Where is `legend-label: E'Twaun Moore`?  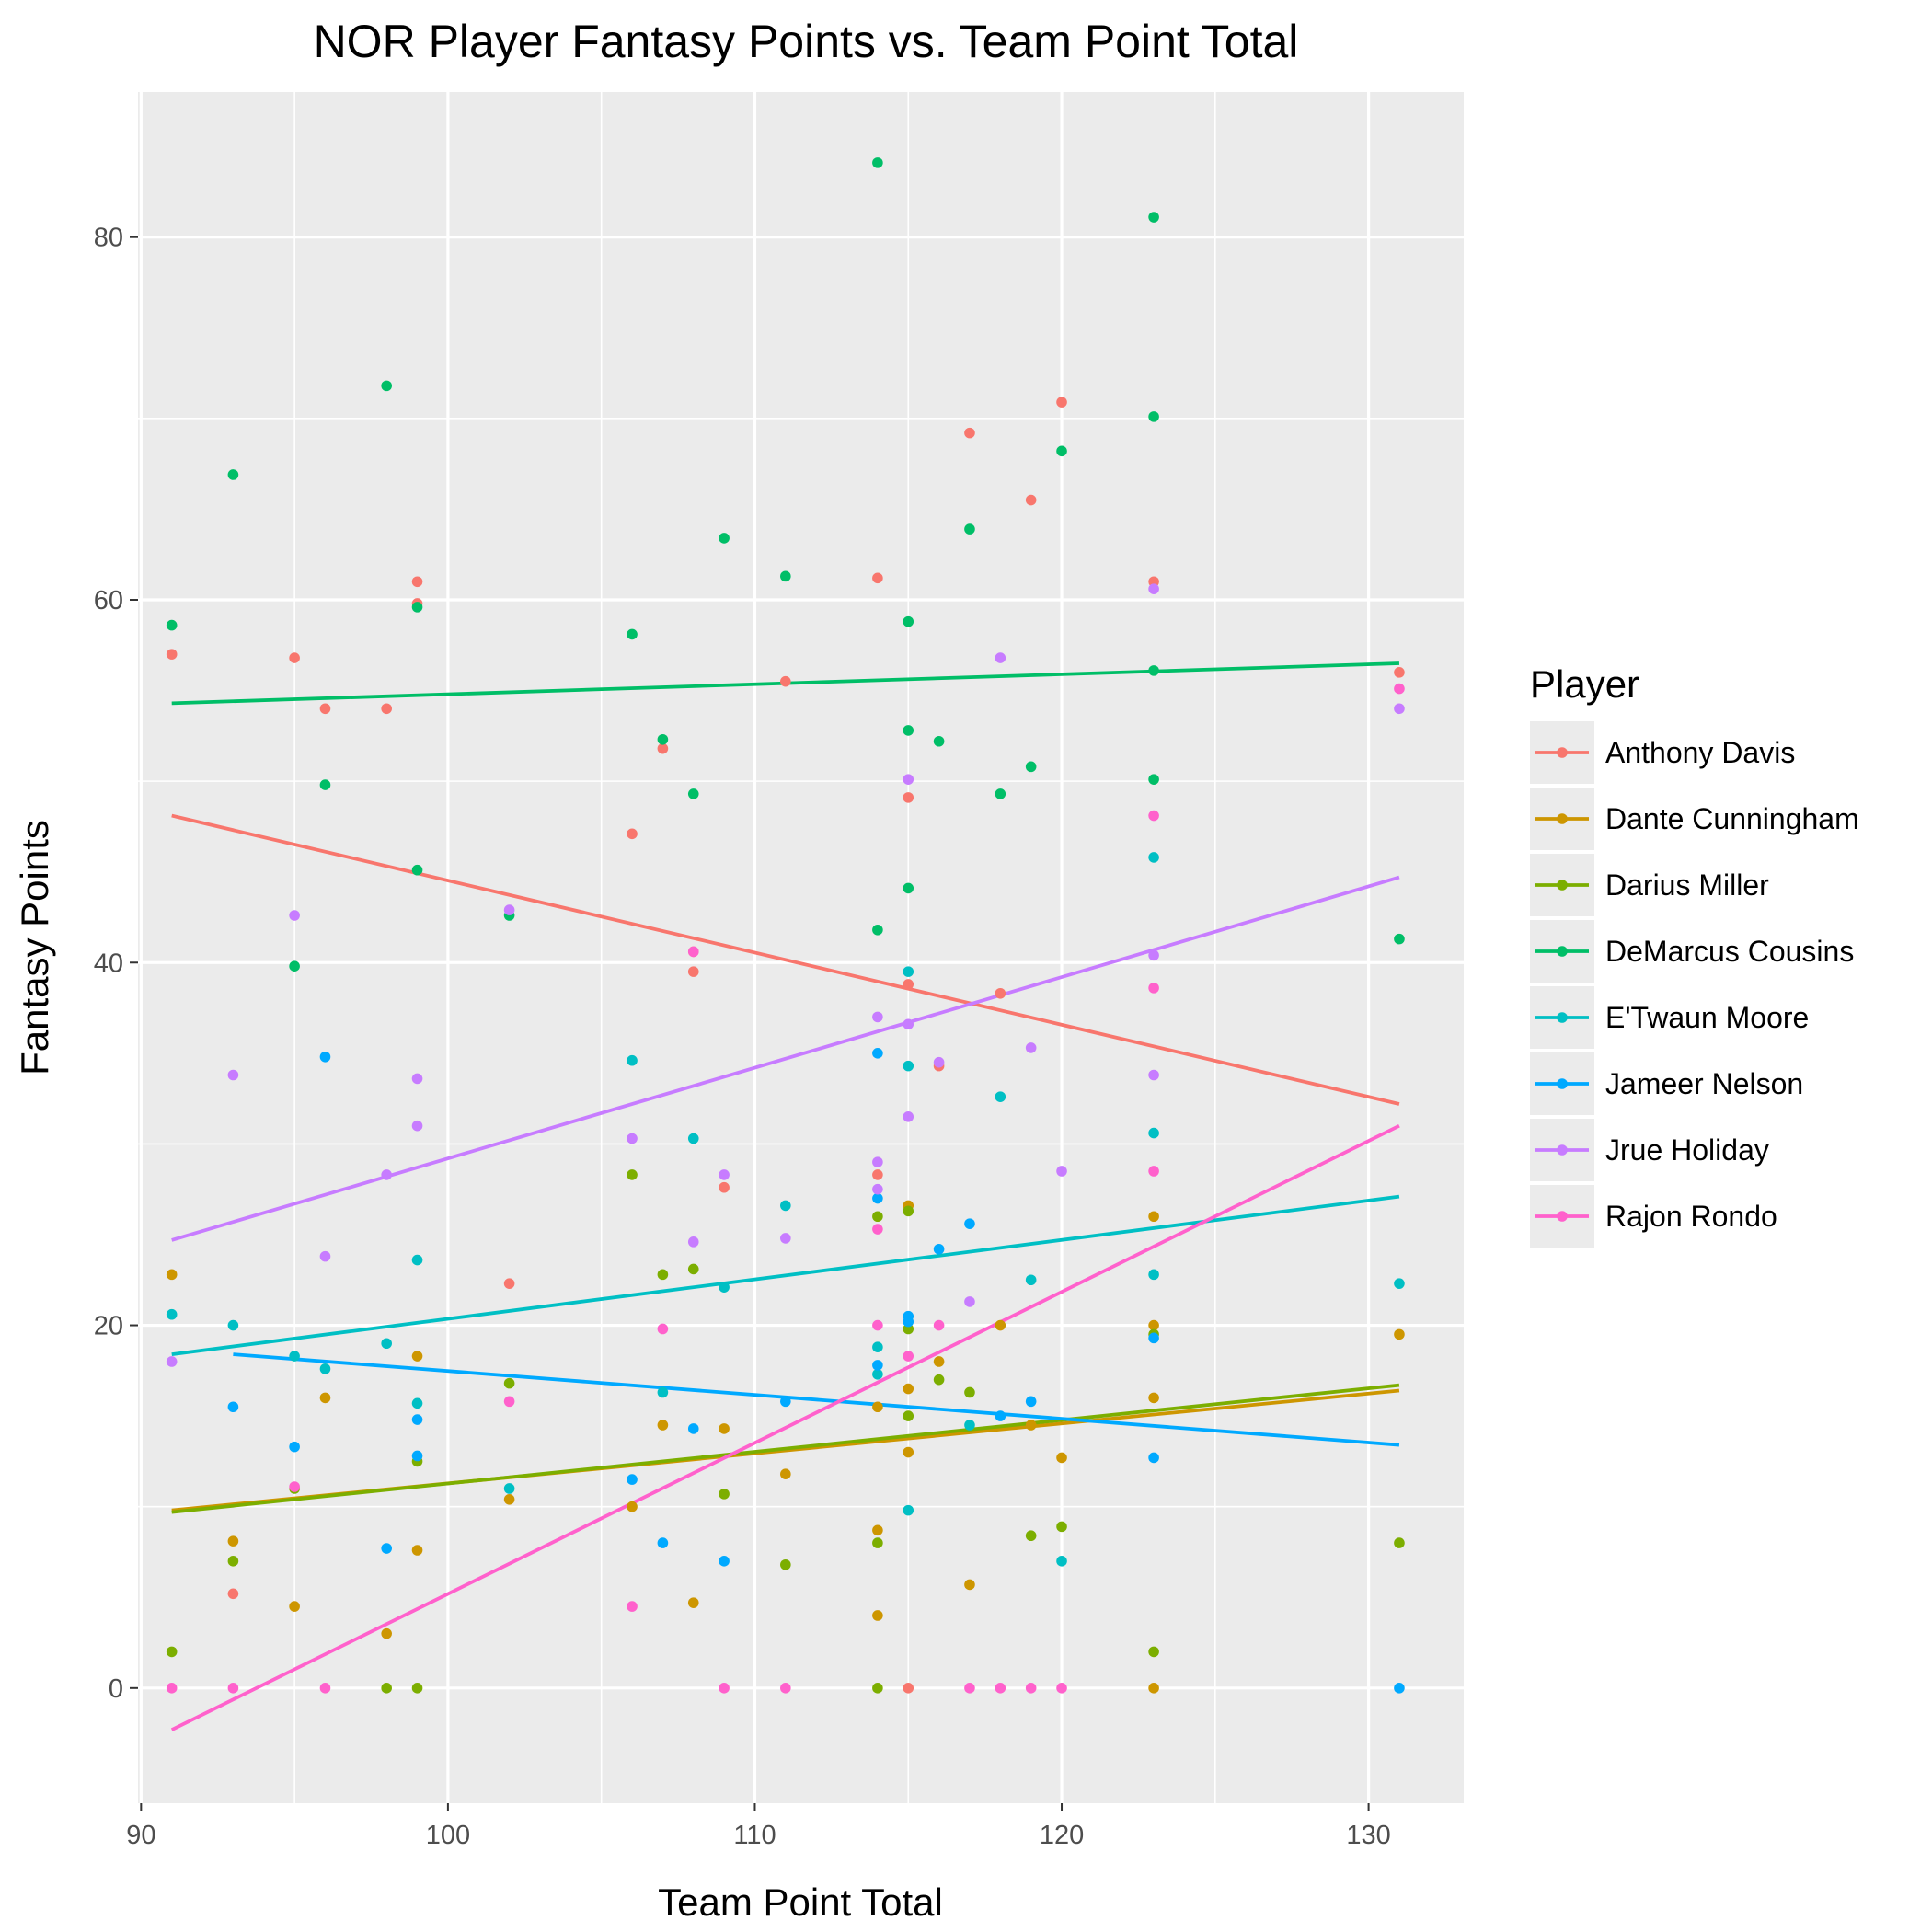 legend-label: E'Twaun Moore is located at coordinates (1707, 1018).